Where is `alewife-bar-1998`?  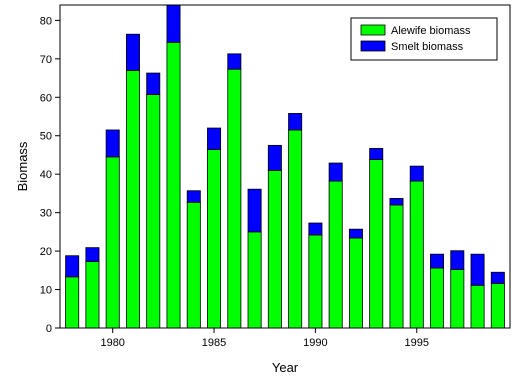 alewife-bar-1998 is located at coordinates (477, 306).